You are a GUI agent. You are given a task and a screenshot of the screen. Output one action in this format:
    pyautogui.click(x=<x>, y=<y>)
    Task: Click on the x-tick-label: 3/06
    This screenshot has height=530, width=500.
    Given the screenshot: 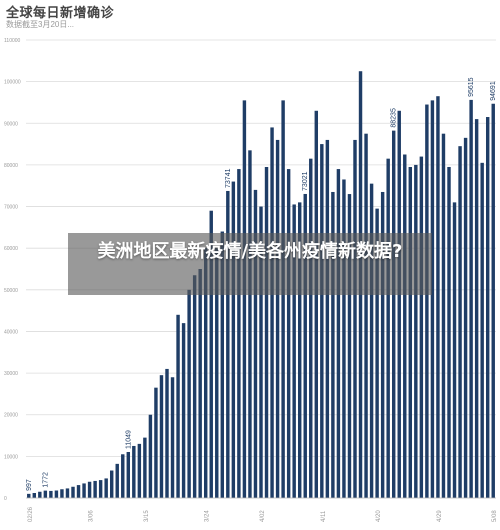 What is the action you would take?
    pyautogui.click(x=92, y=516)
    